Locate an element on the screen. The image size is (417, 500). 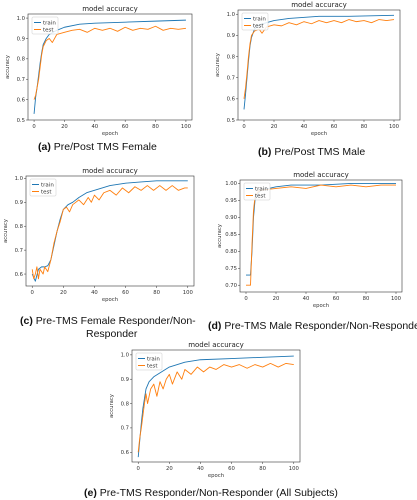
caption-a: (a) Pre/Post TMS Female is located at coordinates (97, 147).